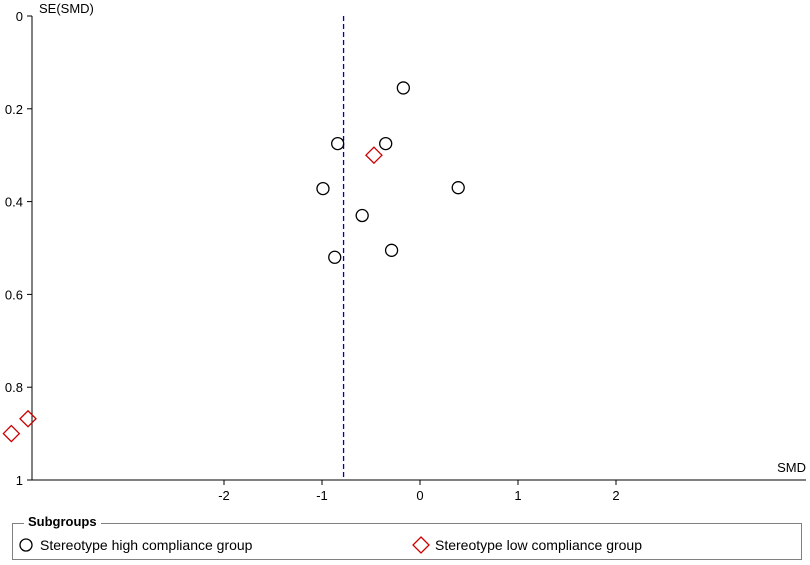 Image resolution: width=810 pixels, height=565 pixels. What do you see at coordinates (407, 541) in the screenshot?
I see `legend-box` at bounding box center [407, 541].